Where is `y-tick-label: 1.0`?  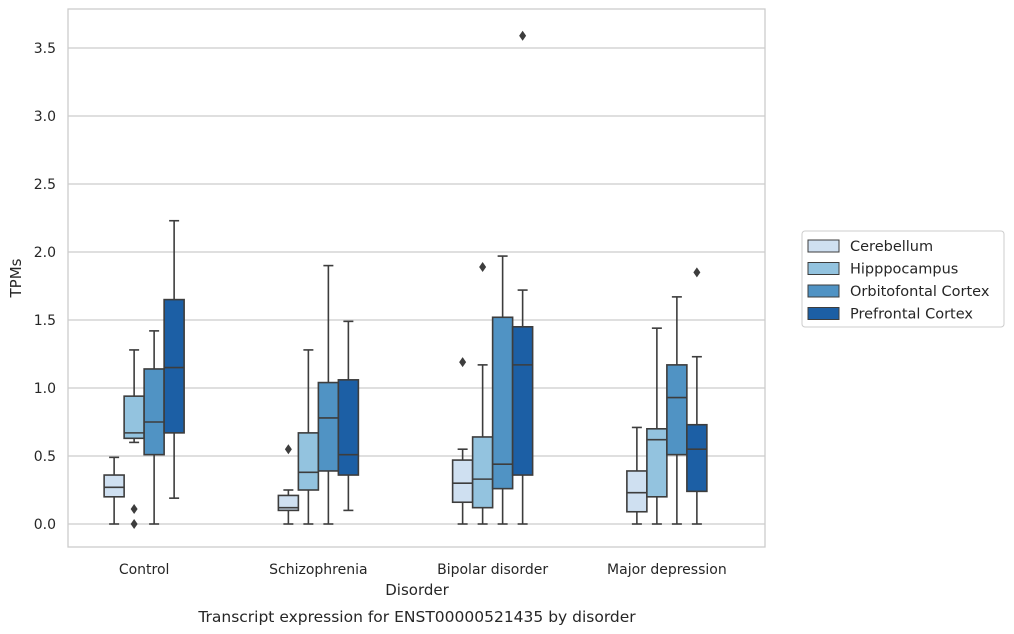 y-tick-label: 1.0 is located at coordinates (45, 389).